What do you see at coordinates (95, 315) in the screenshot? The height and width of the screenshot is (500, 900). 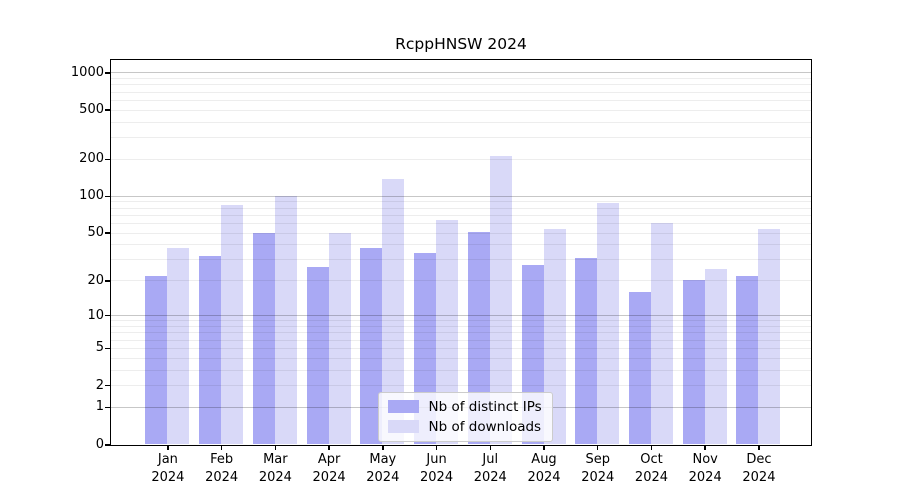 I see `ytick-label-10: 10` at bounding box center [95, 315].